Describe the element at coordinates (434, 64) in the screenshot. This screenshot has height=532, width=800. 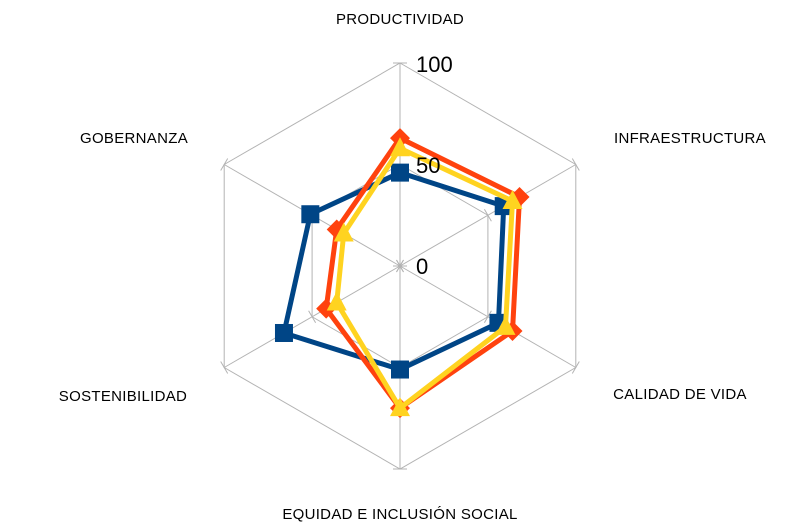
I see `tick-label-100: 100` at that location.